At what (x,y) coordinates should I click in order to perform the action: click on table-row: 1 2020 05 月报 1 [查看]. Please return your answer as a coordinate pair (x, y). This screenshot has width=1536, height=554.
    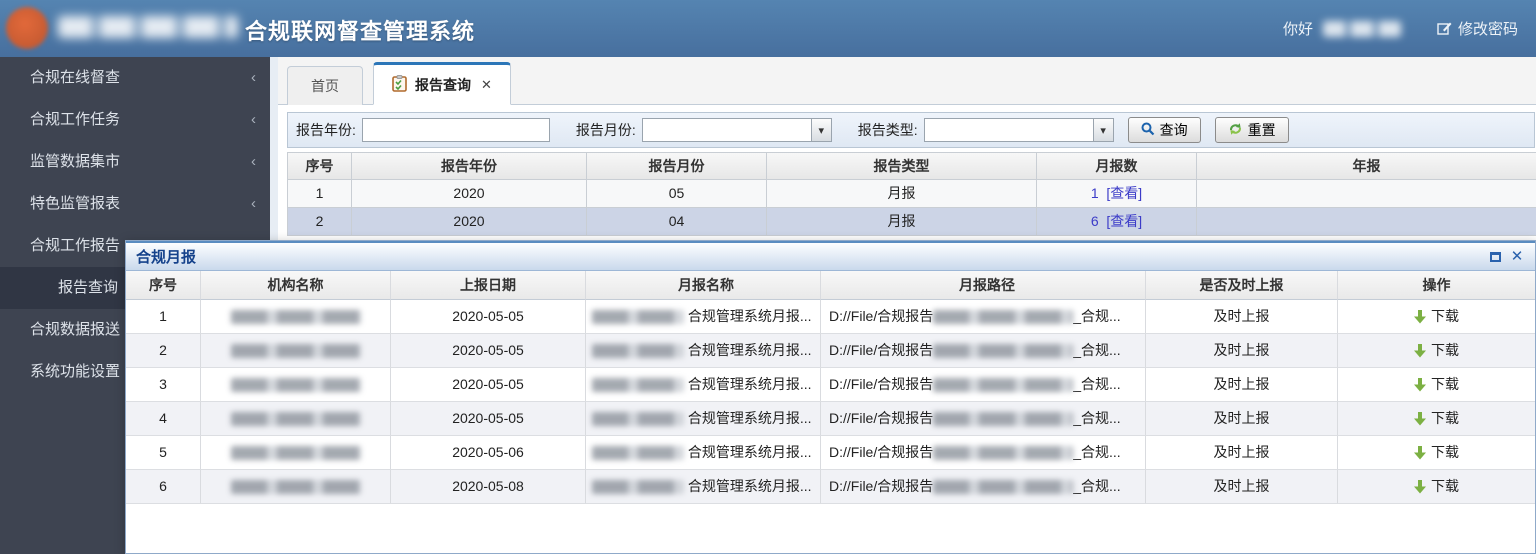
    Looking at the image, I should click on (911, 194).